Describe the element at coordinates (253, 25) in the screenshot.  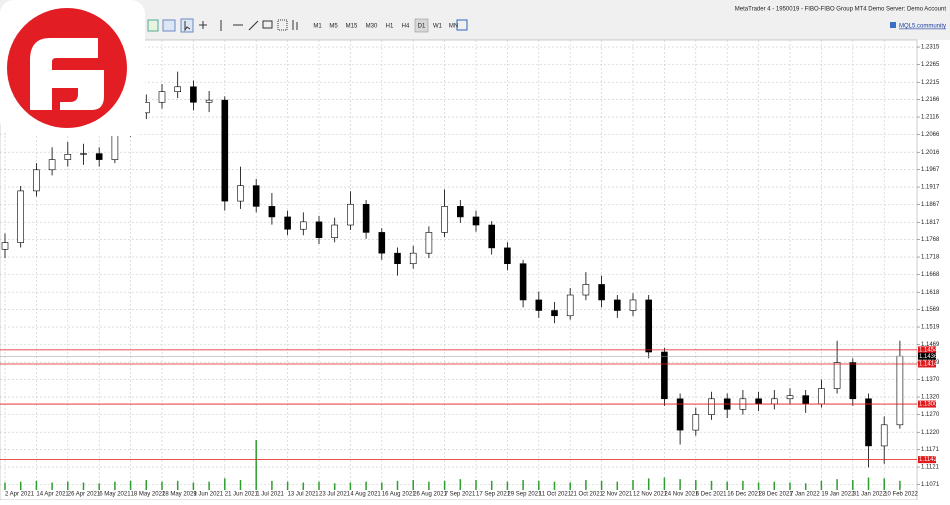
I see `trendline-icon` at that location.